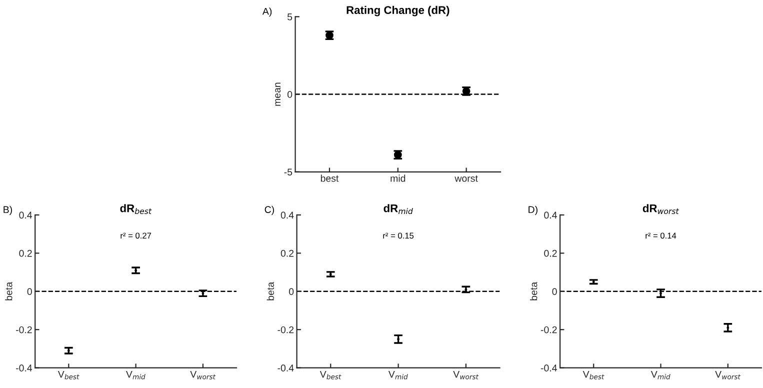  Describe the element at coordinates (398, 178) in the screenshot. I see `x-tick-label: mid` at that location.